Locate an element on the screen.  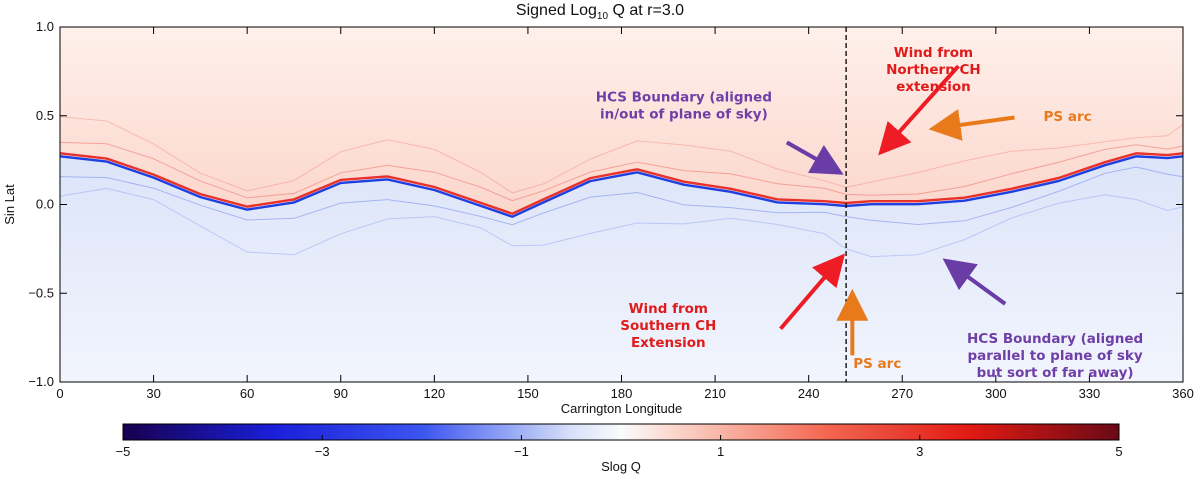
annotation-line: in/out of plane of sky) is located at coordinates (684, 115).